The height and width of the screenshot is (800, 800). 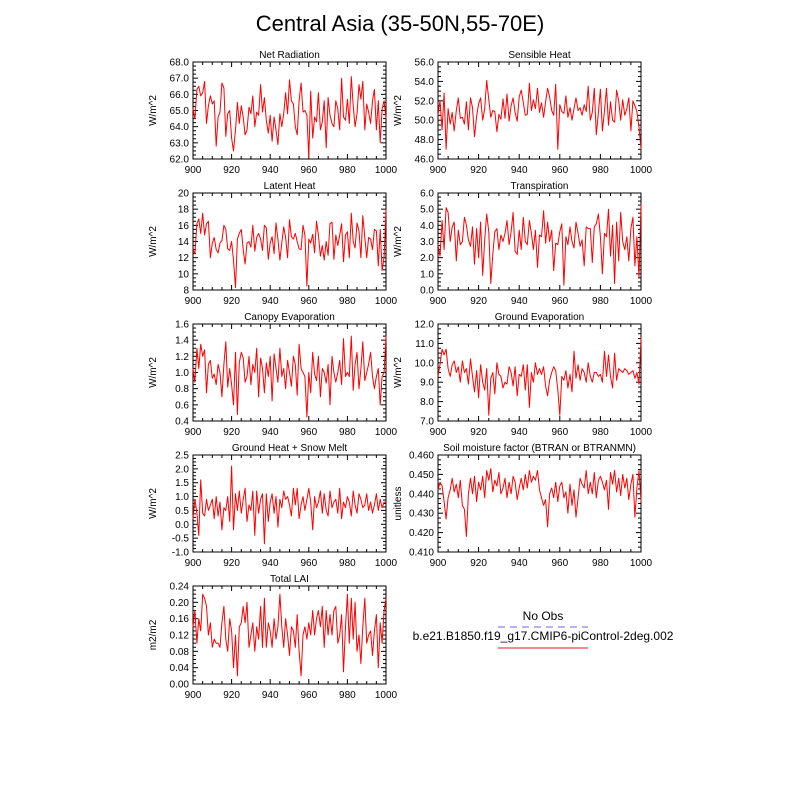 What do you see at coordinates (539, 448) in the screenshot?
I see `panel-title: Soil moisture factor (BTRAN or BTRANMN)` at bounding box center [539, 448].